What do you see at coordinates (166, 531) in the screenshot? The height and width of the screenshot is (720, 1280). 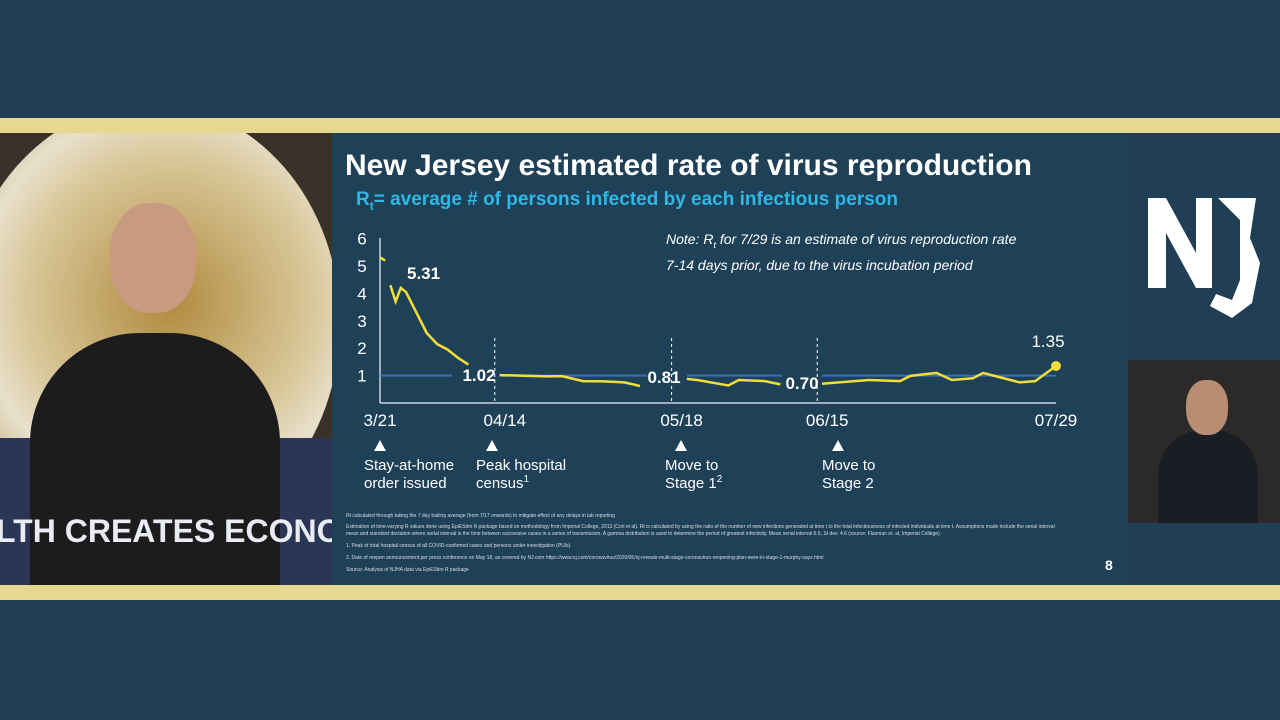 I see `podium-banner-text: LTH CREATES ECONO` at bounding box center [166, 531].